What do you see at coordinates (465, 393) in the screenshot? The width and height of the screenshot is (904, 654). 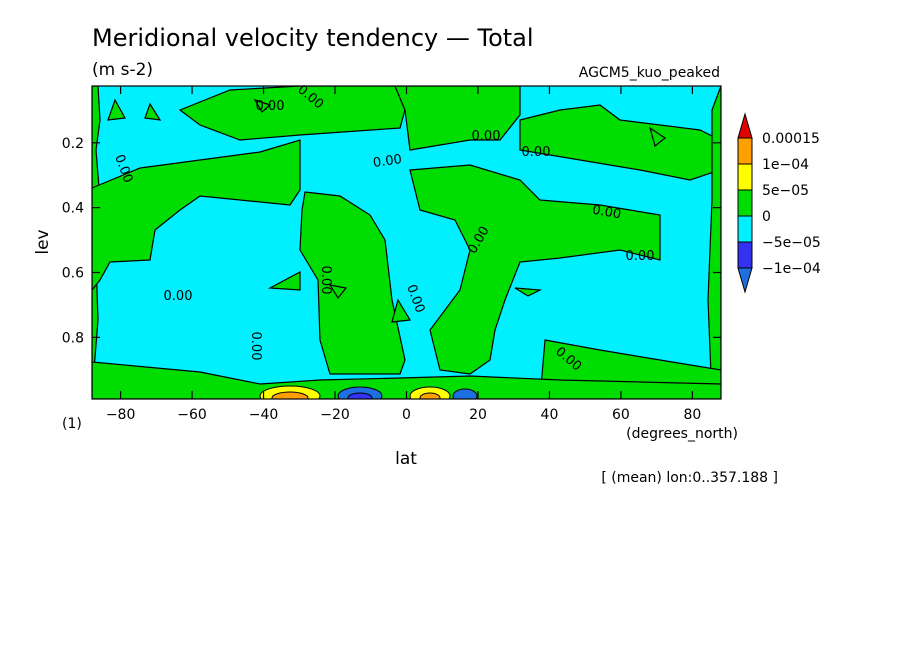 I see `extreme-negative-right` at bounding box center [465, 393].